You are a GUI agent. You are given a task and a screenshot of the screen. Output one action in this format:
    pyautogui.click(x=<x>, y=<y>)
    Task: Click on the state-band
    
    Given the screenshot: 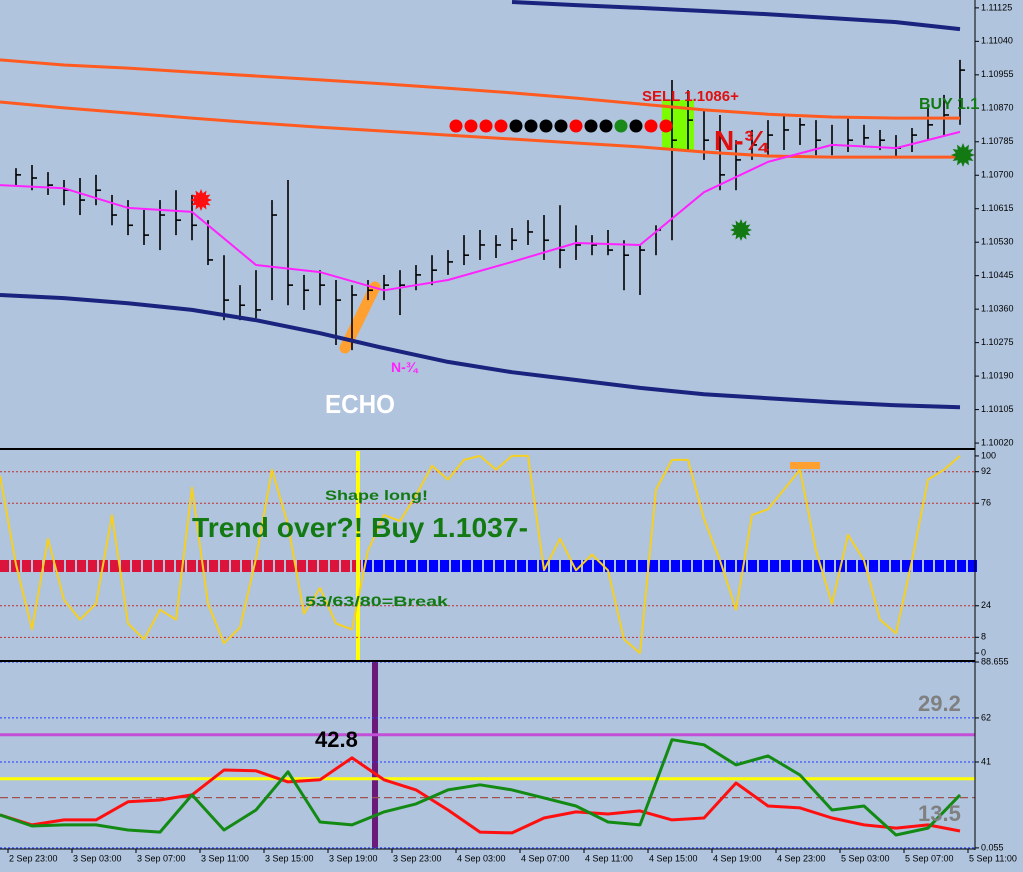 What is the action you would take?
    pyautogui.click(x=488, y=566)
    